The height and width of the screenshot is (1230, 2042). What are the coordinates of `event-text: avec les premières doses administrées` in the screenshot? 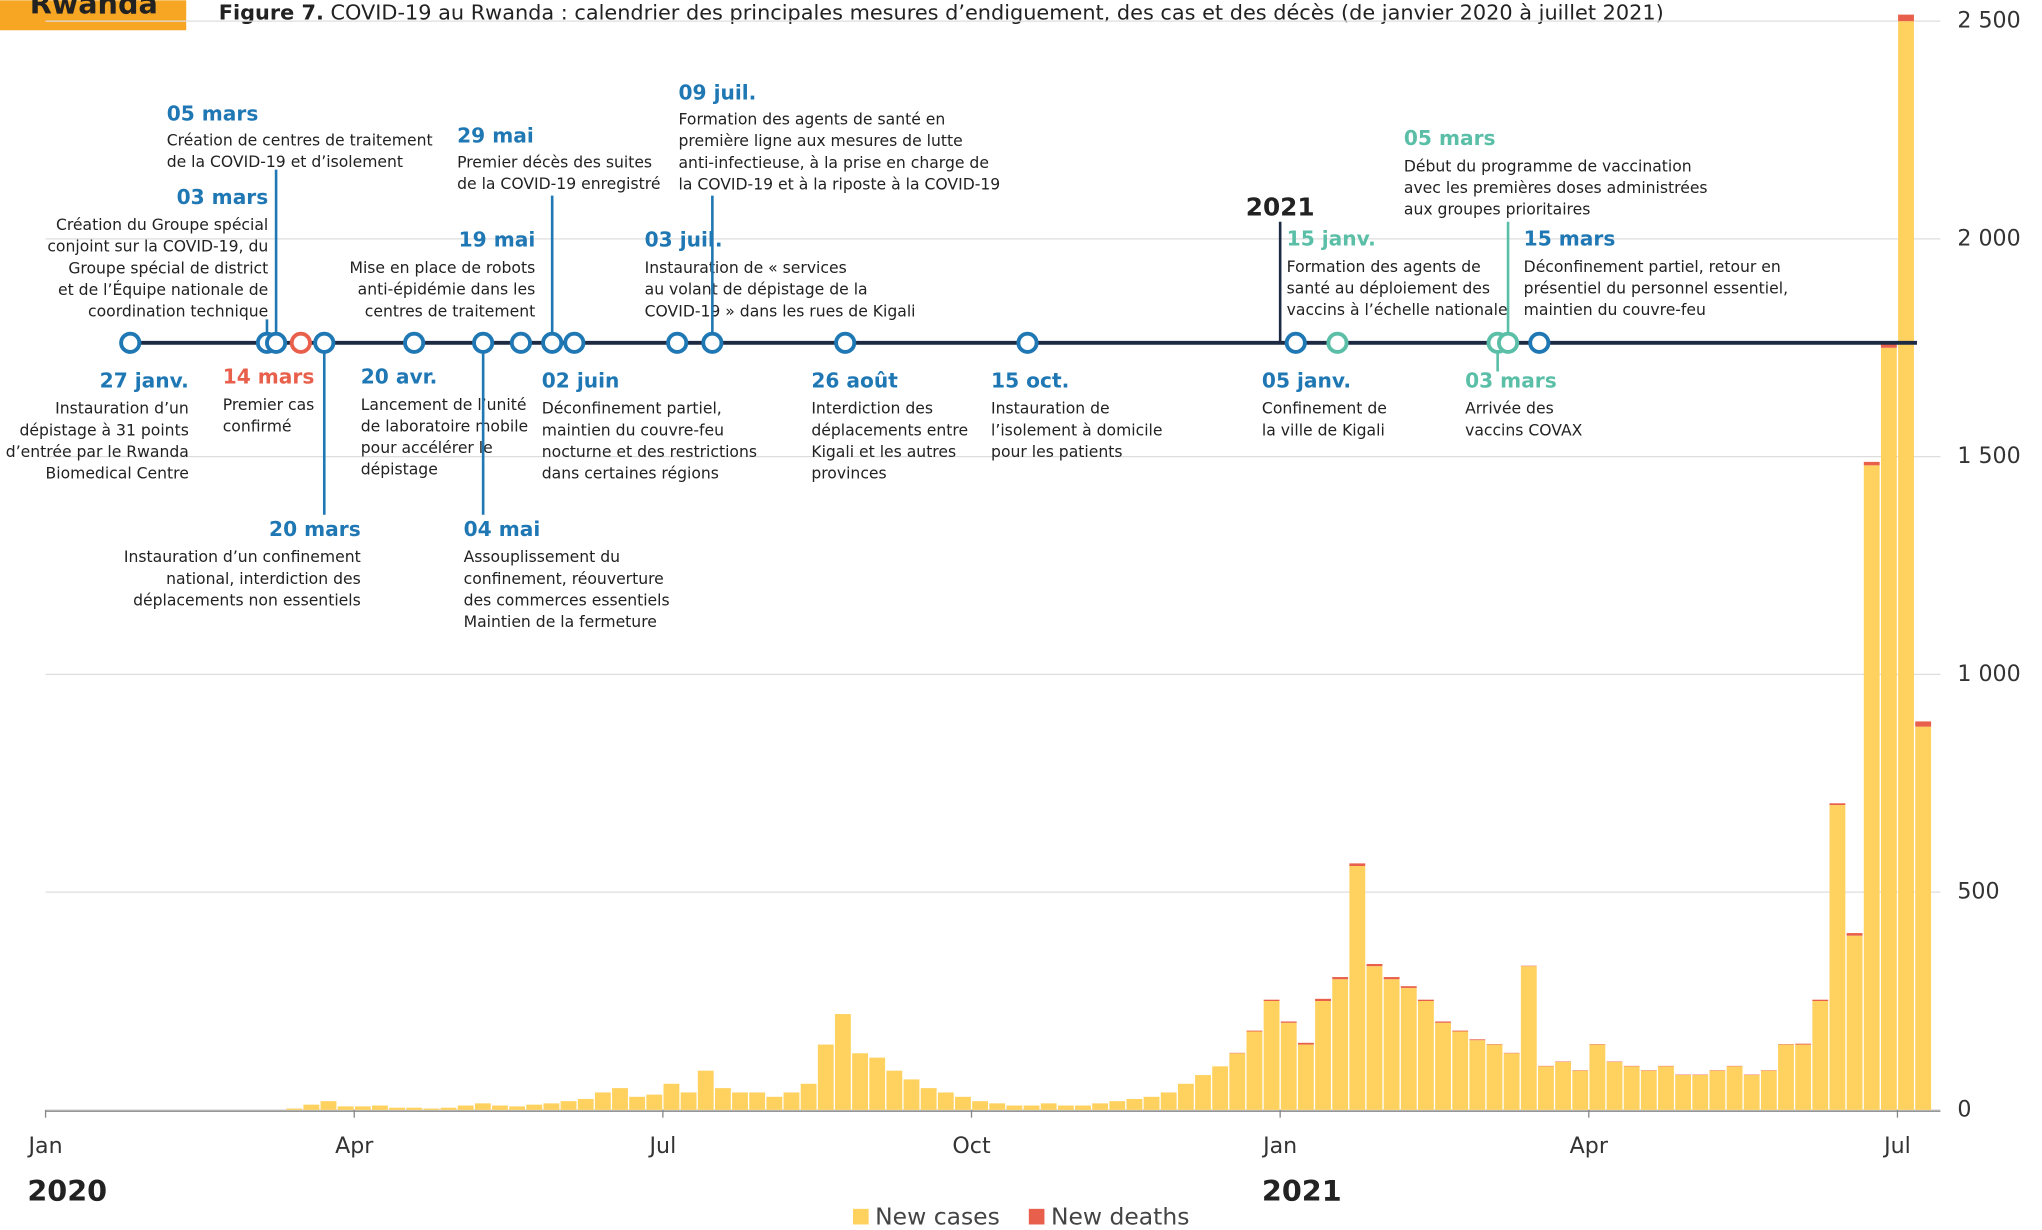 It's located at (1556, 188).